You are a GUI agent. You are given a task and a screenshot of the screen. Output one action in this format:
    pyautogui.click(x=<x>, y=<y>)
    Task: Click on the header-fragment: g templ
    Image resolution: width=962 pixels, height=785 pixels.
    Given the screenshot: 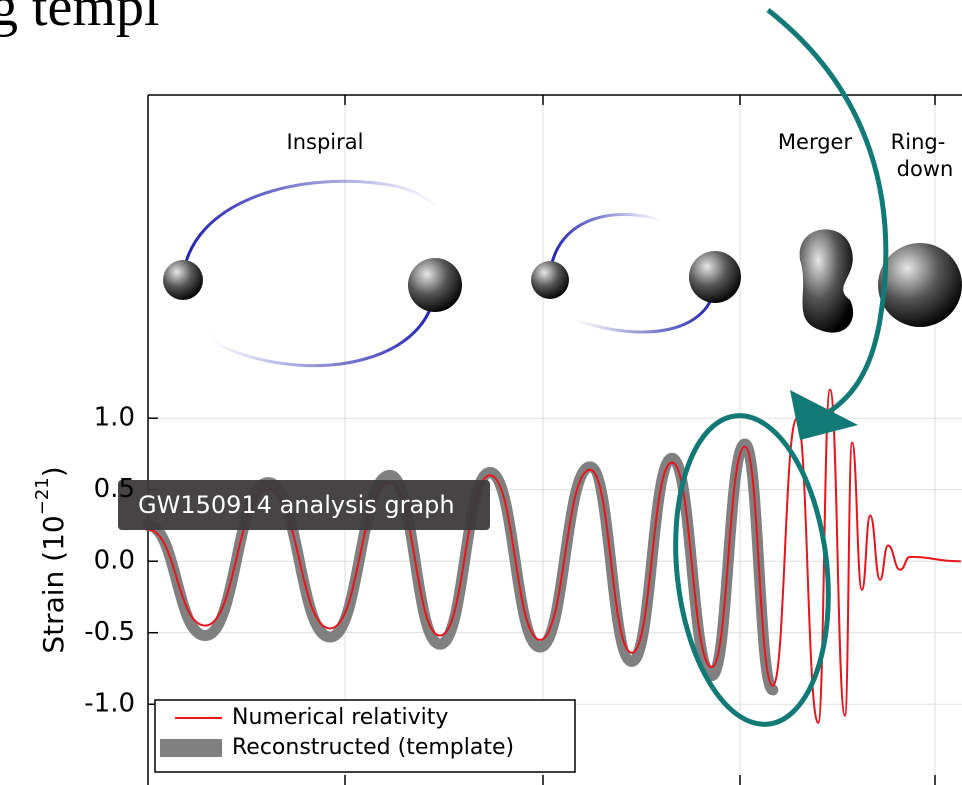 What is the action you would take?
    pyautogui.click(x=80, y=19)
    